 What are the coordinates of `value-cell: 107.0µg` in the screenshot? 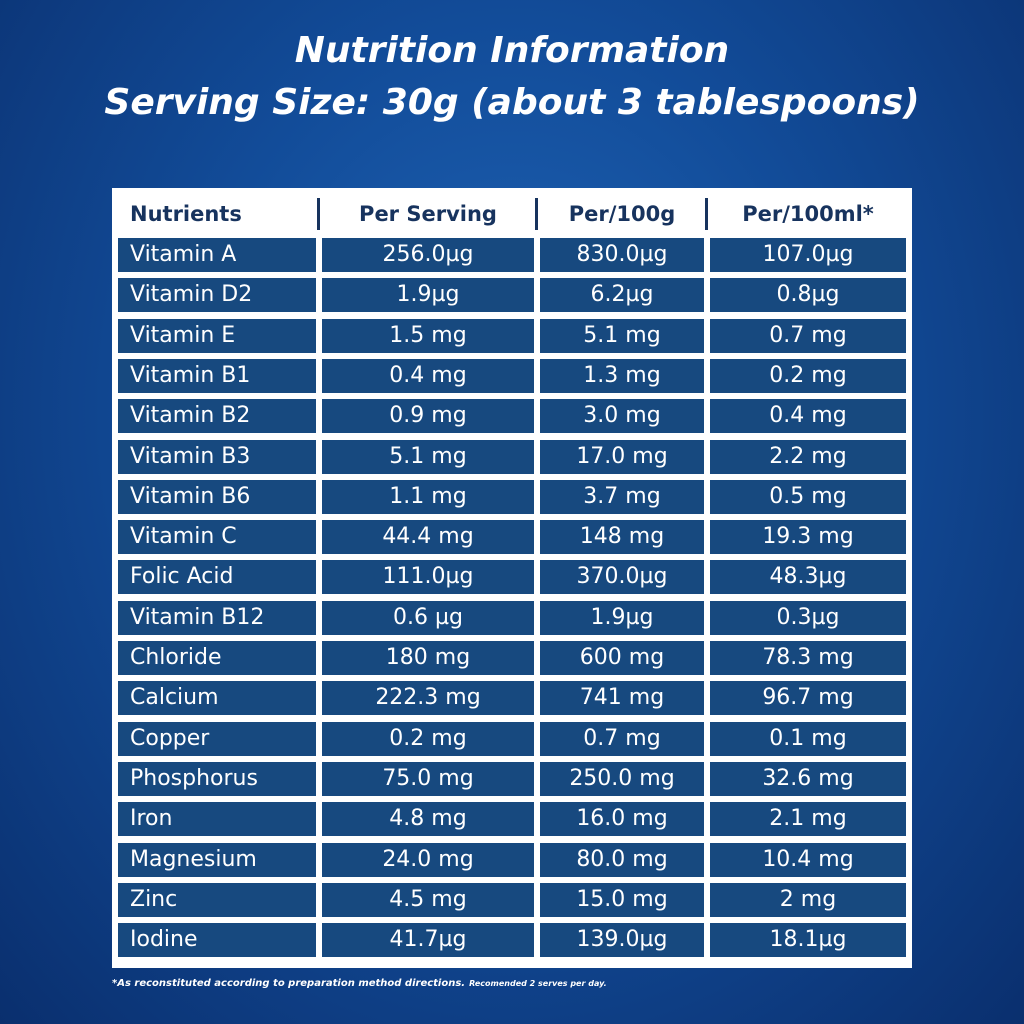 It's located at (808, 255).